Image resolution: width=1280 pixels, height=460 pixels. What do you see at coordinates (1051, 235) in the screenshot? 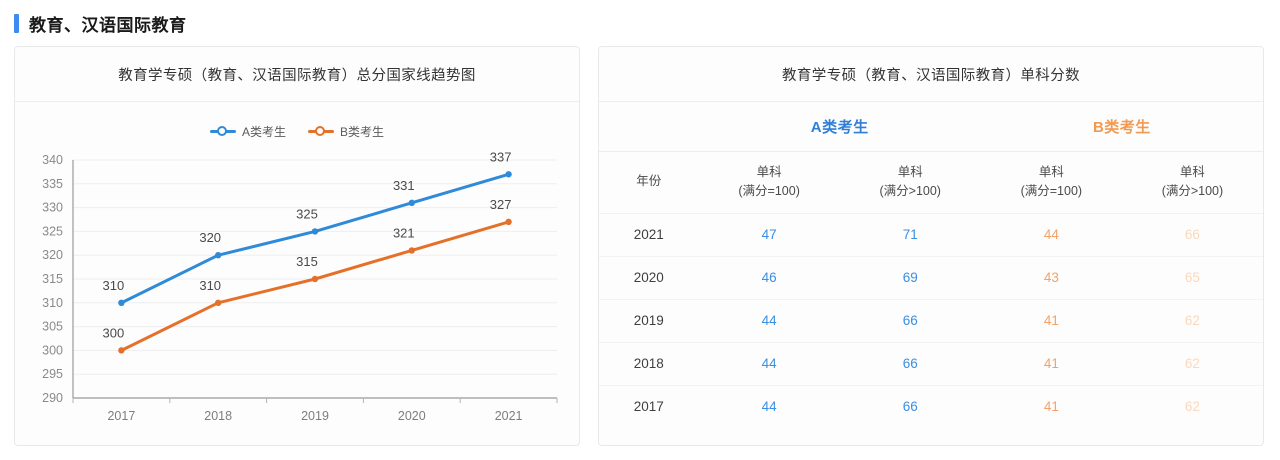
I see `cell-b-eq100: 44` at bounding box center [1051, 235].